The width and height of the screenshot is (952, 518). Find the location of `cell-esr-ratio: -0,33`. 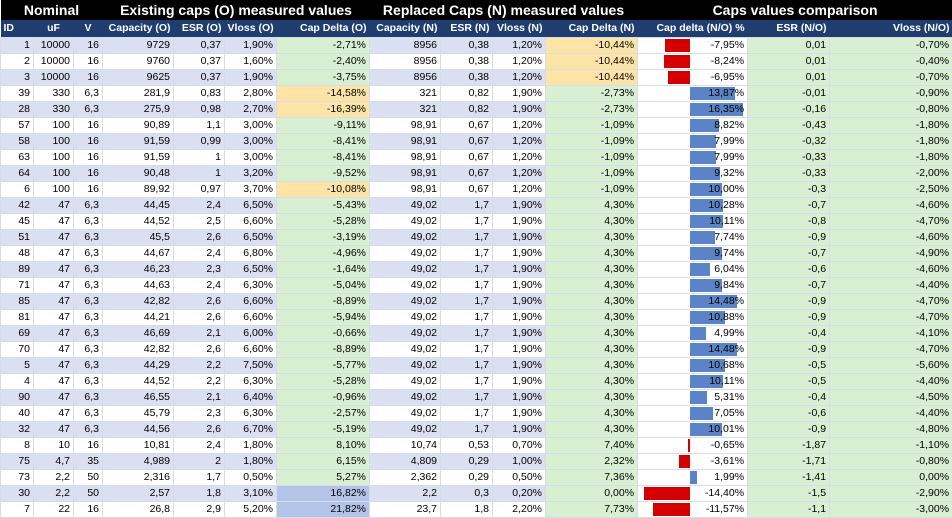

cell-esr-ratio: -0,33 is located at coordinates (789, 173).